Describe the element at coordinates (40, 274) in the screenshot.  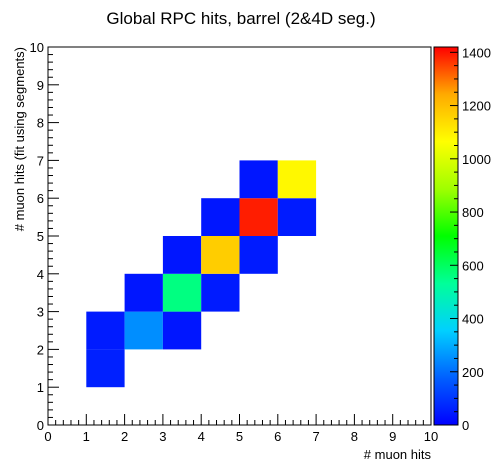
I see `y-tick-label: 4` at that location.